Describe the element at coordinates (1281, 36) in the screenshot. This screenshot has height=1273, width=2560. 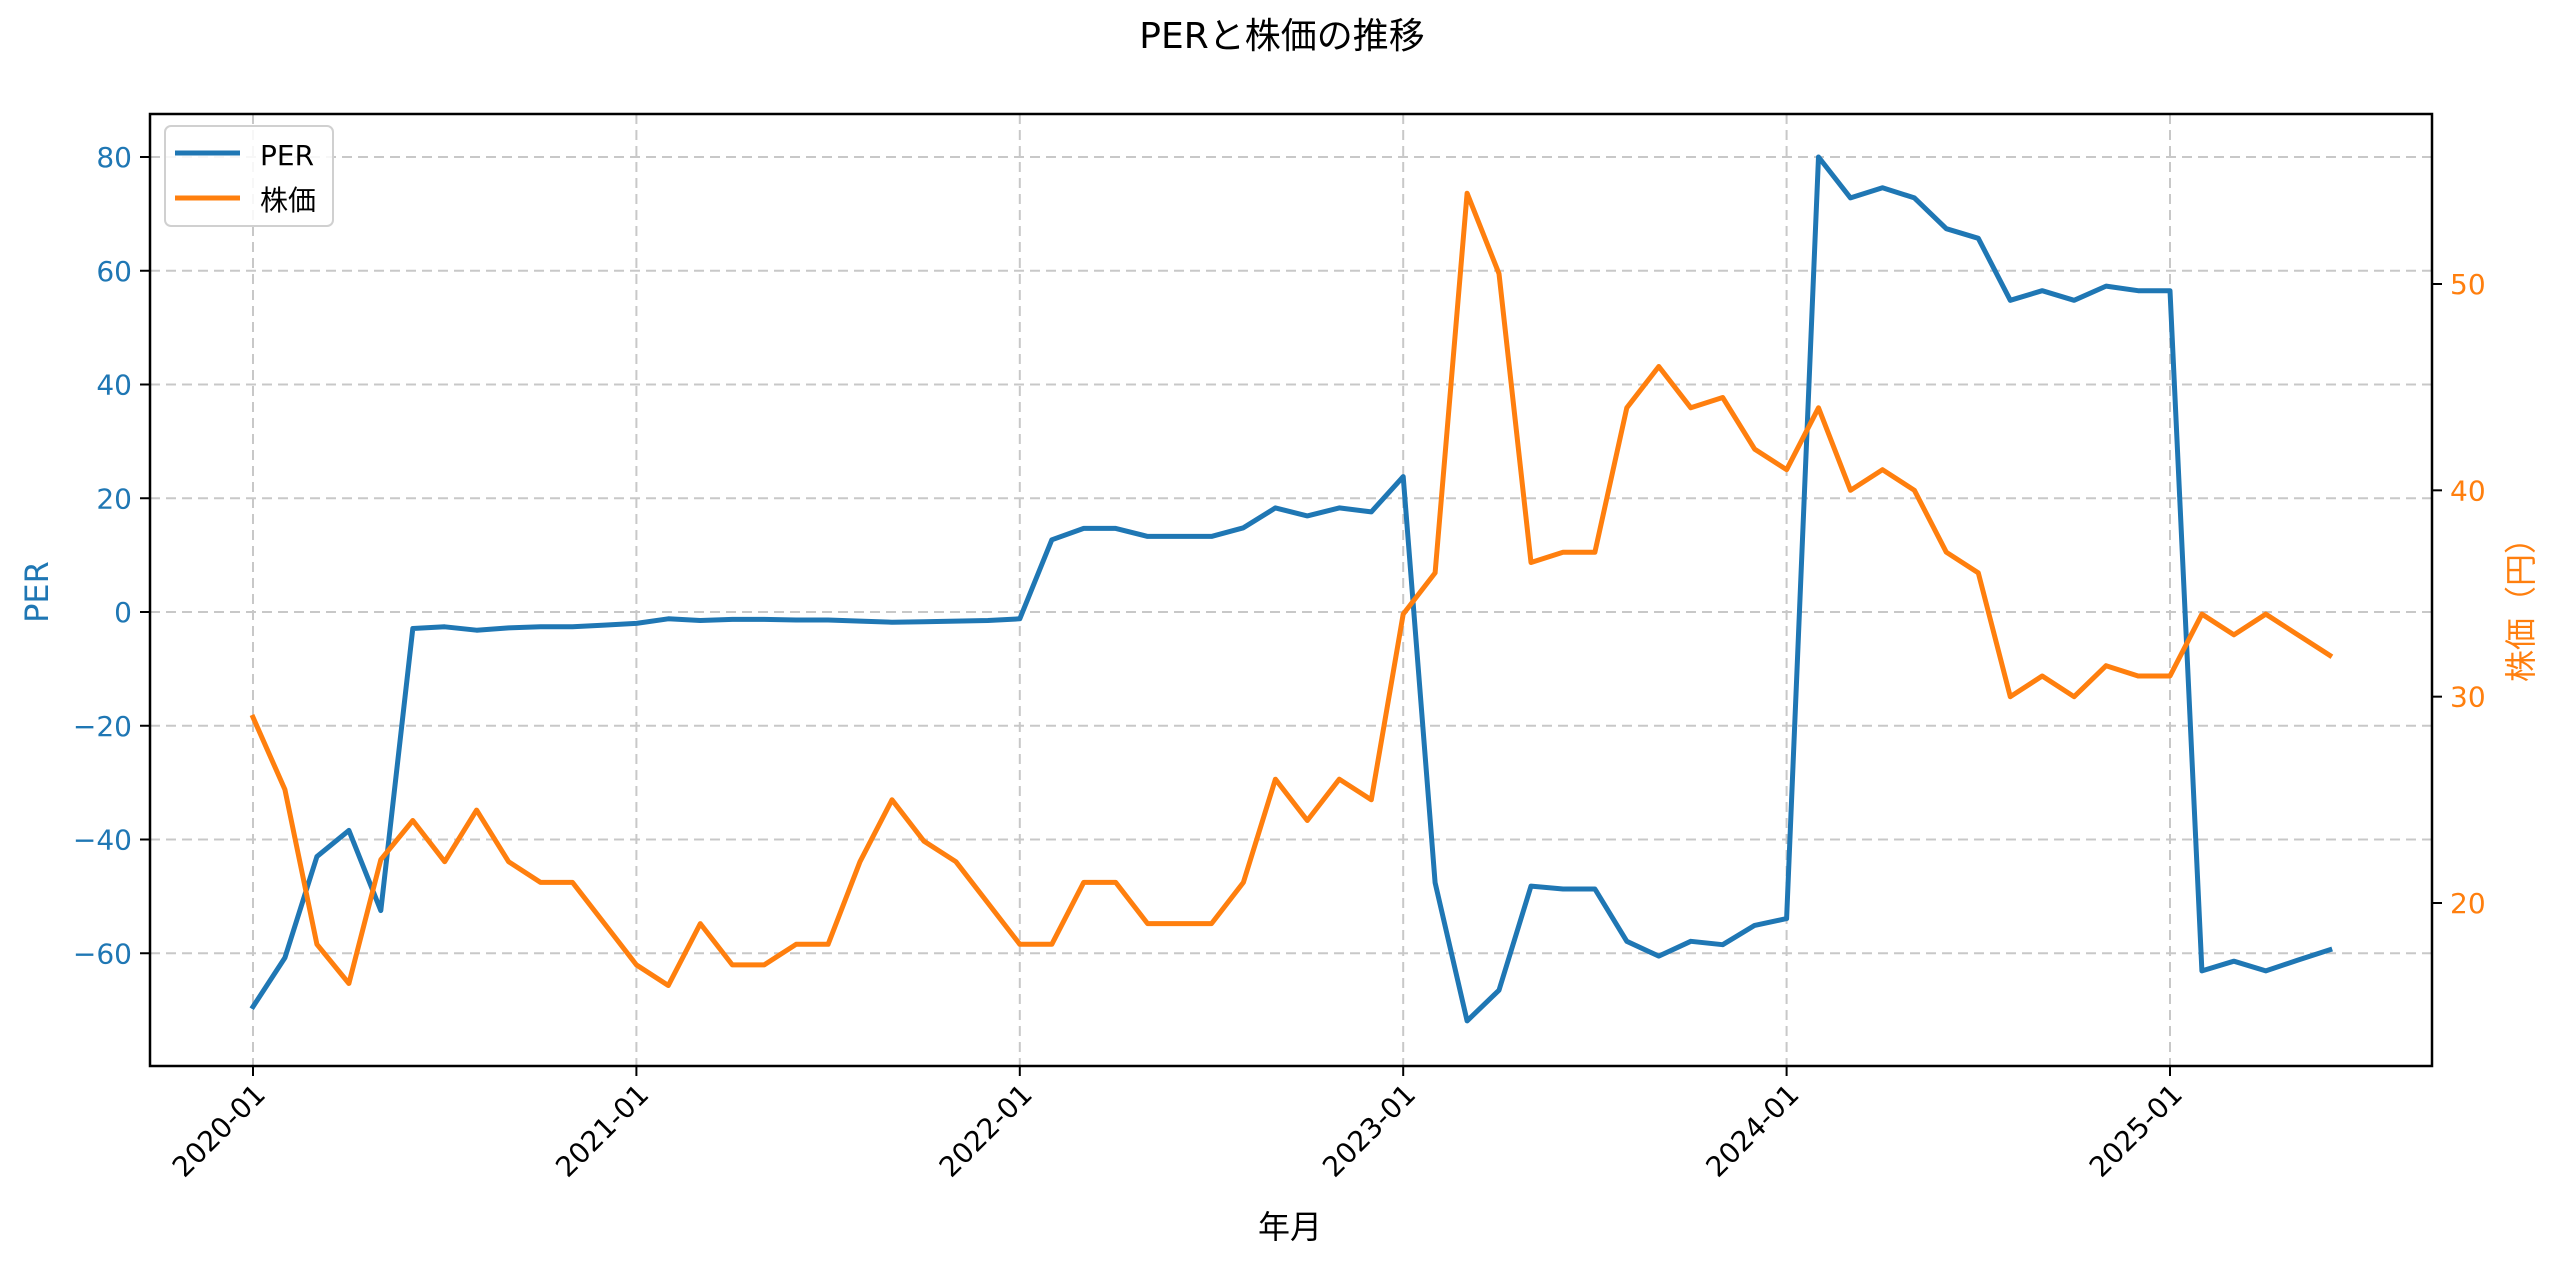
I see `chart-title: PERと株価の推移` at that location.